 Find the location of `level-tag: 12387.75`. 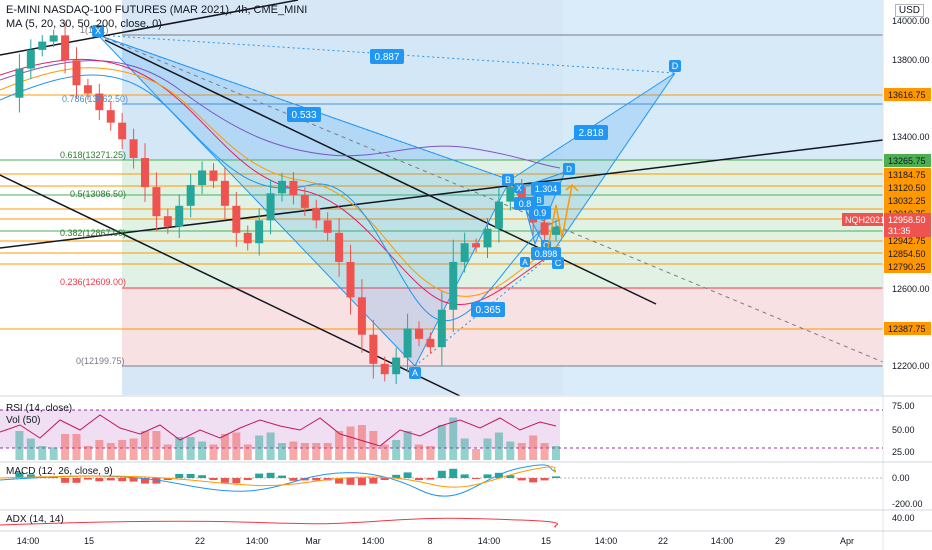

level-tag: 12387.75 is located at coordinates (907, 329).